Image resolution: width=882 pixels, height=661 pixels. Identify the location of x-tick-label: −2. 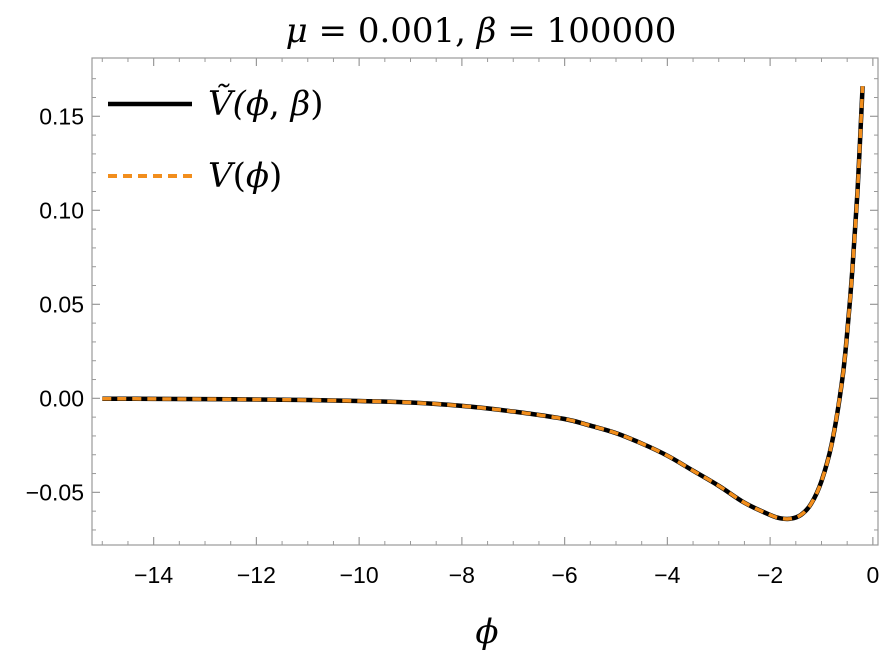
(770, 575).